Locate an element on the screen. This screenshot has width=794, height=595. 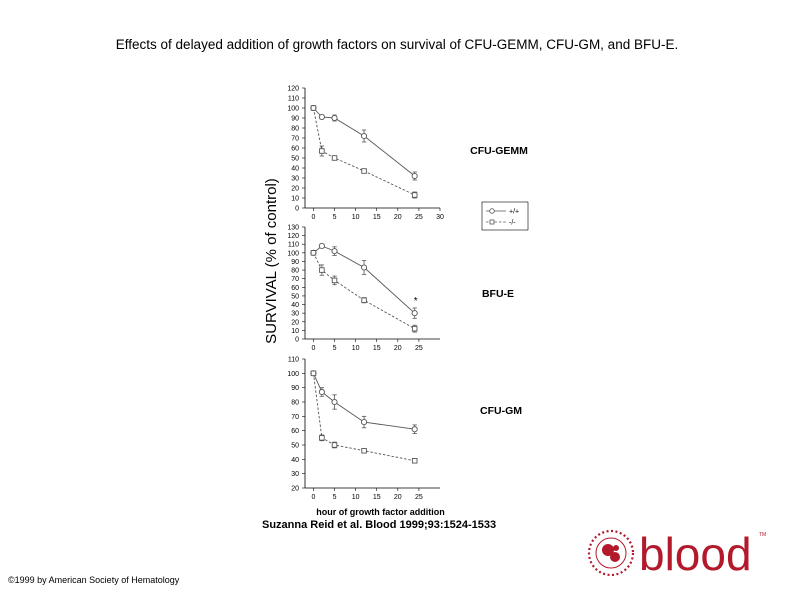
shared-y-axis-label: SURVIVAL (% of control) is located at coordinates (271, 261).